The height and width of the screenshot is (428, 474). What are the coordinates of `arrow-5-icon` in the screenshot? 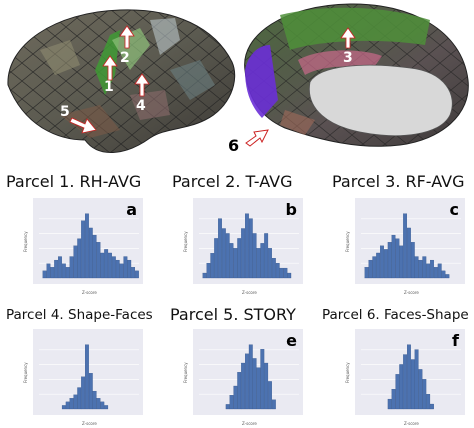 It's located at (83, 125).